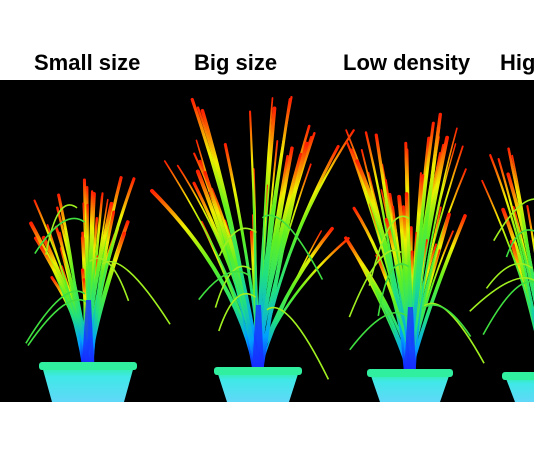 This screenshot has width=534, height=462. What do you see at coordinates (87, 62) in the screenshot?
I see `label-small-size: Small size` at bounding box center [87, 62].